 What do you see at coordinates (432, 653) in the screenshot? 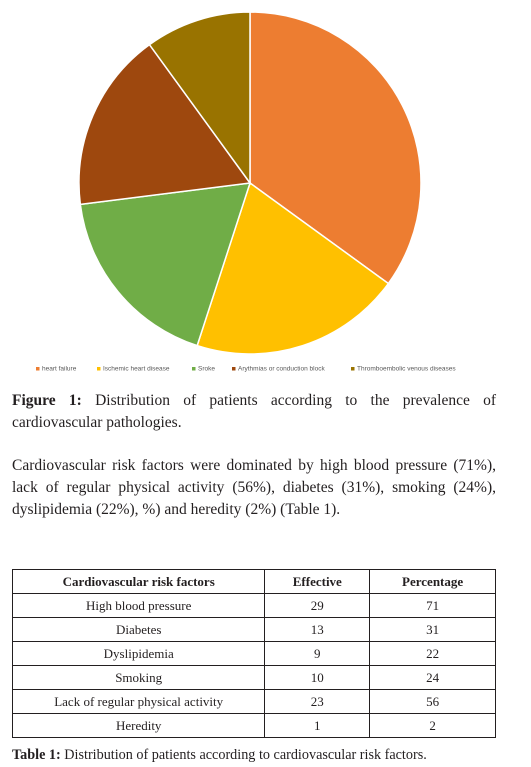
I see `cell-percentage: 22` at bounding box center [432, 653].